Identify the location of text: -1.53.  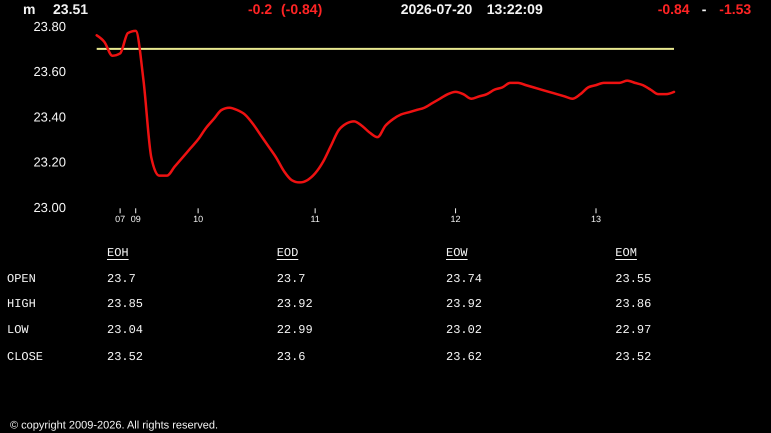
(735, 9).